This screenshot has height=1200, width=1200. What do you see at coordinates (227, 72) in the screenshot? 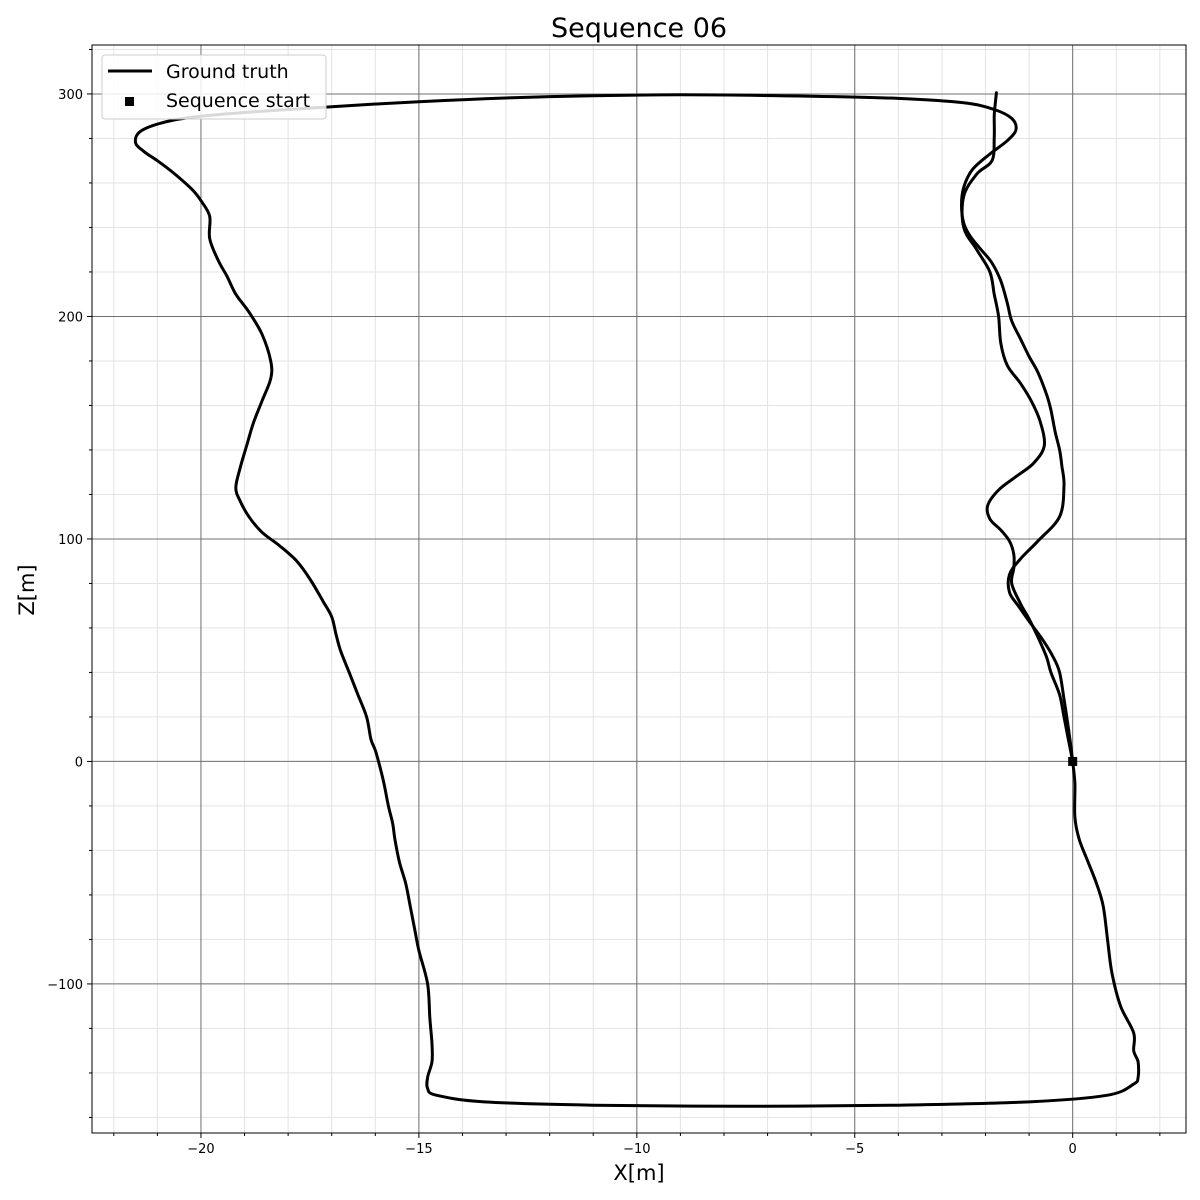
I see `legend-label-ground-truth: Ground truth` at bounding box center [227, 72].